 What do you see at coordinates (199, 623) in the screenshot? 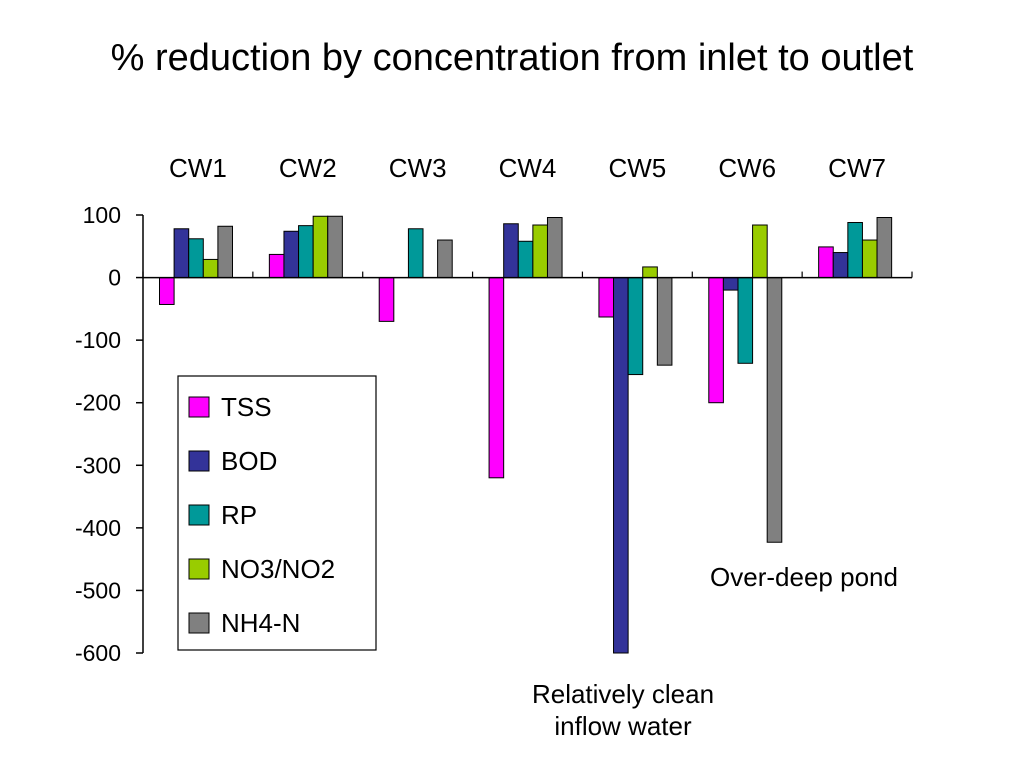
I see `legend-swatch-nh4-n` at bounding box center [199, 623].